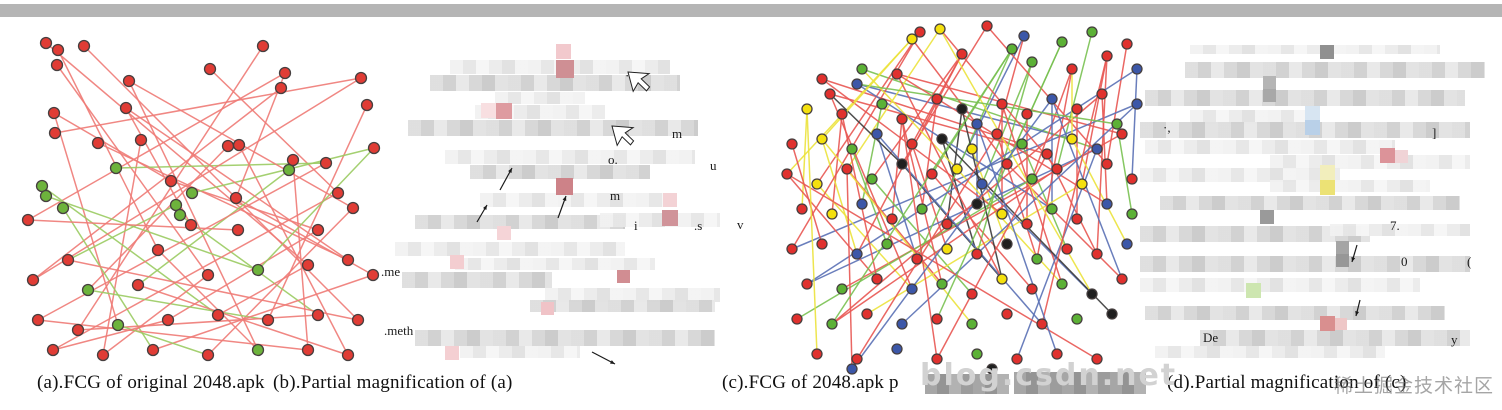 The height and width of the screenshot is (410, 1502). I want to click on visible-text-fragment: (, so click(1469, 261).